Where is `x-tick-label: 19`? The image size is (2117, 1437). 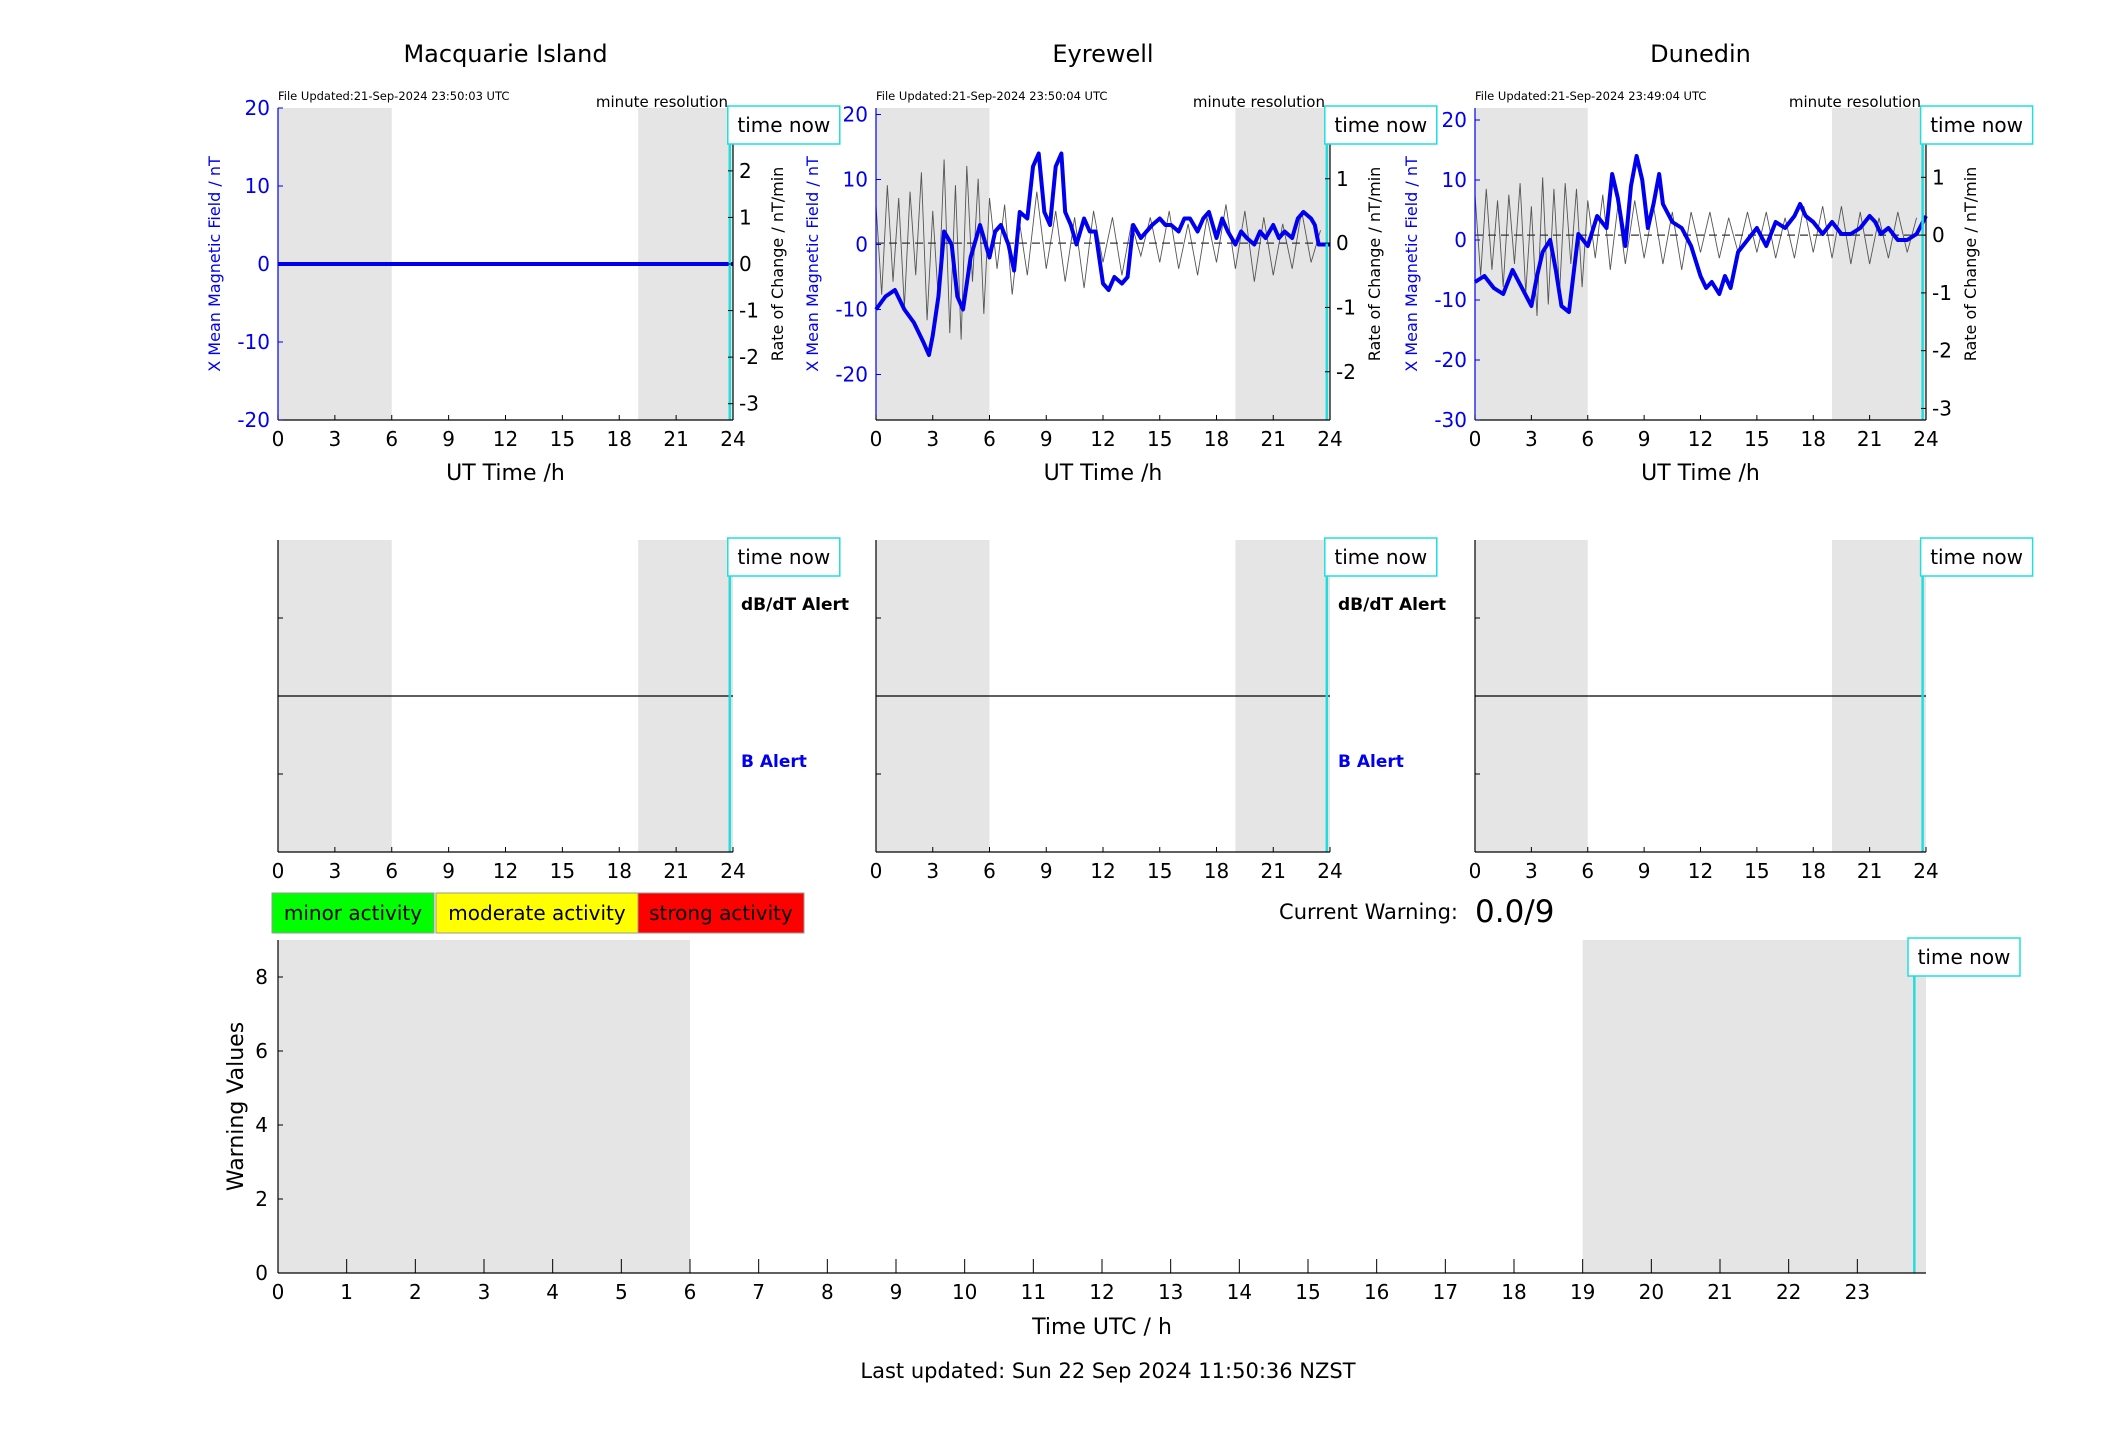 x-tick-label: 19 is located at coordinates (1582, 1292).